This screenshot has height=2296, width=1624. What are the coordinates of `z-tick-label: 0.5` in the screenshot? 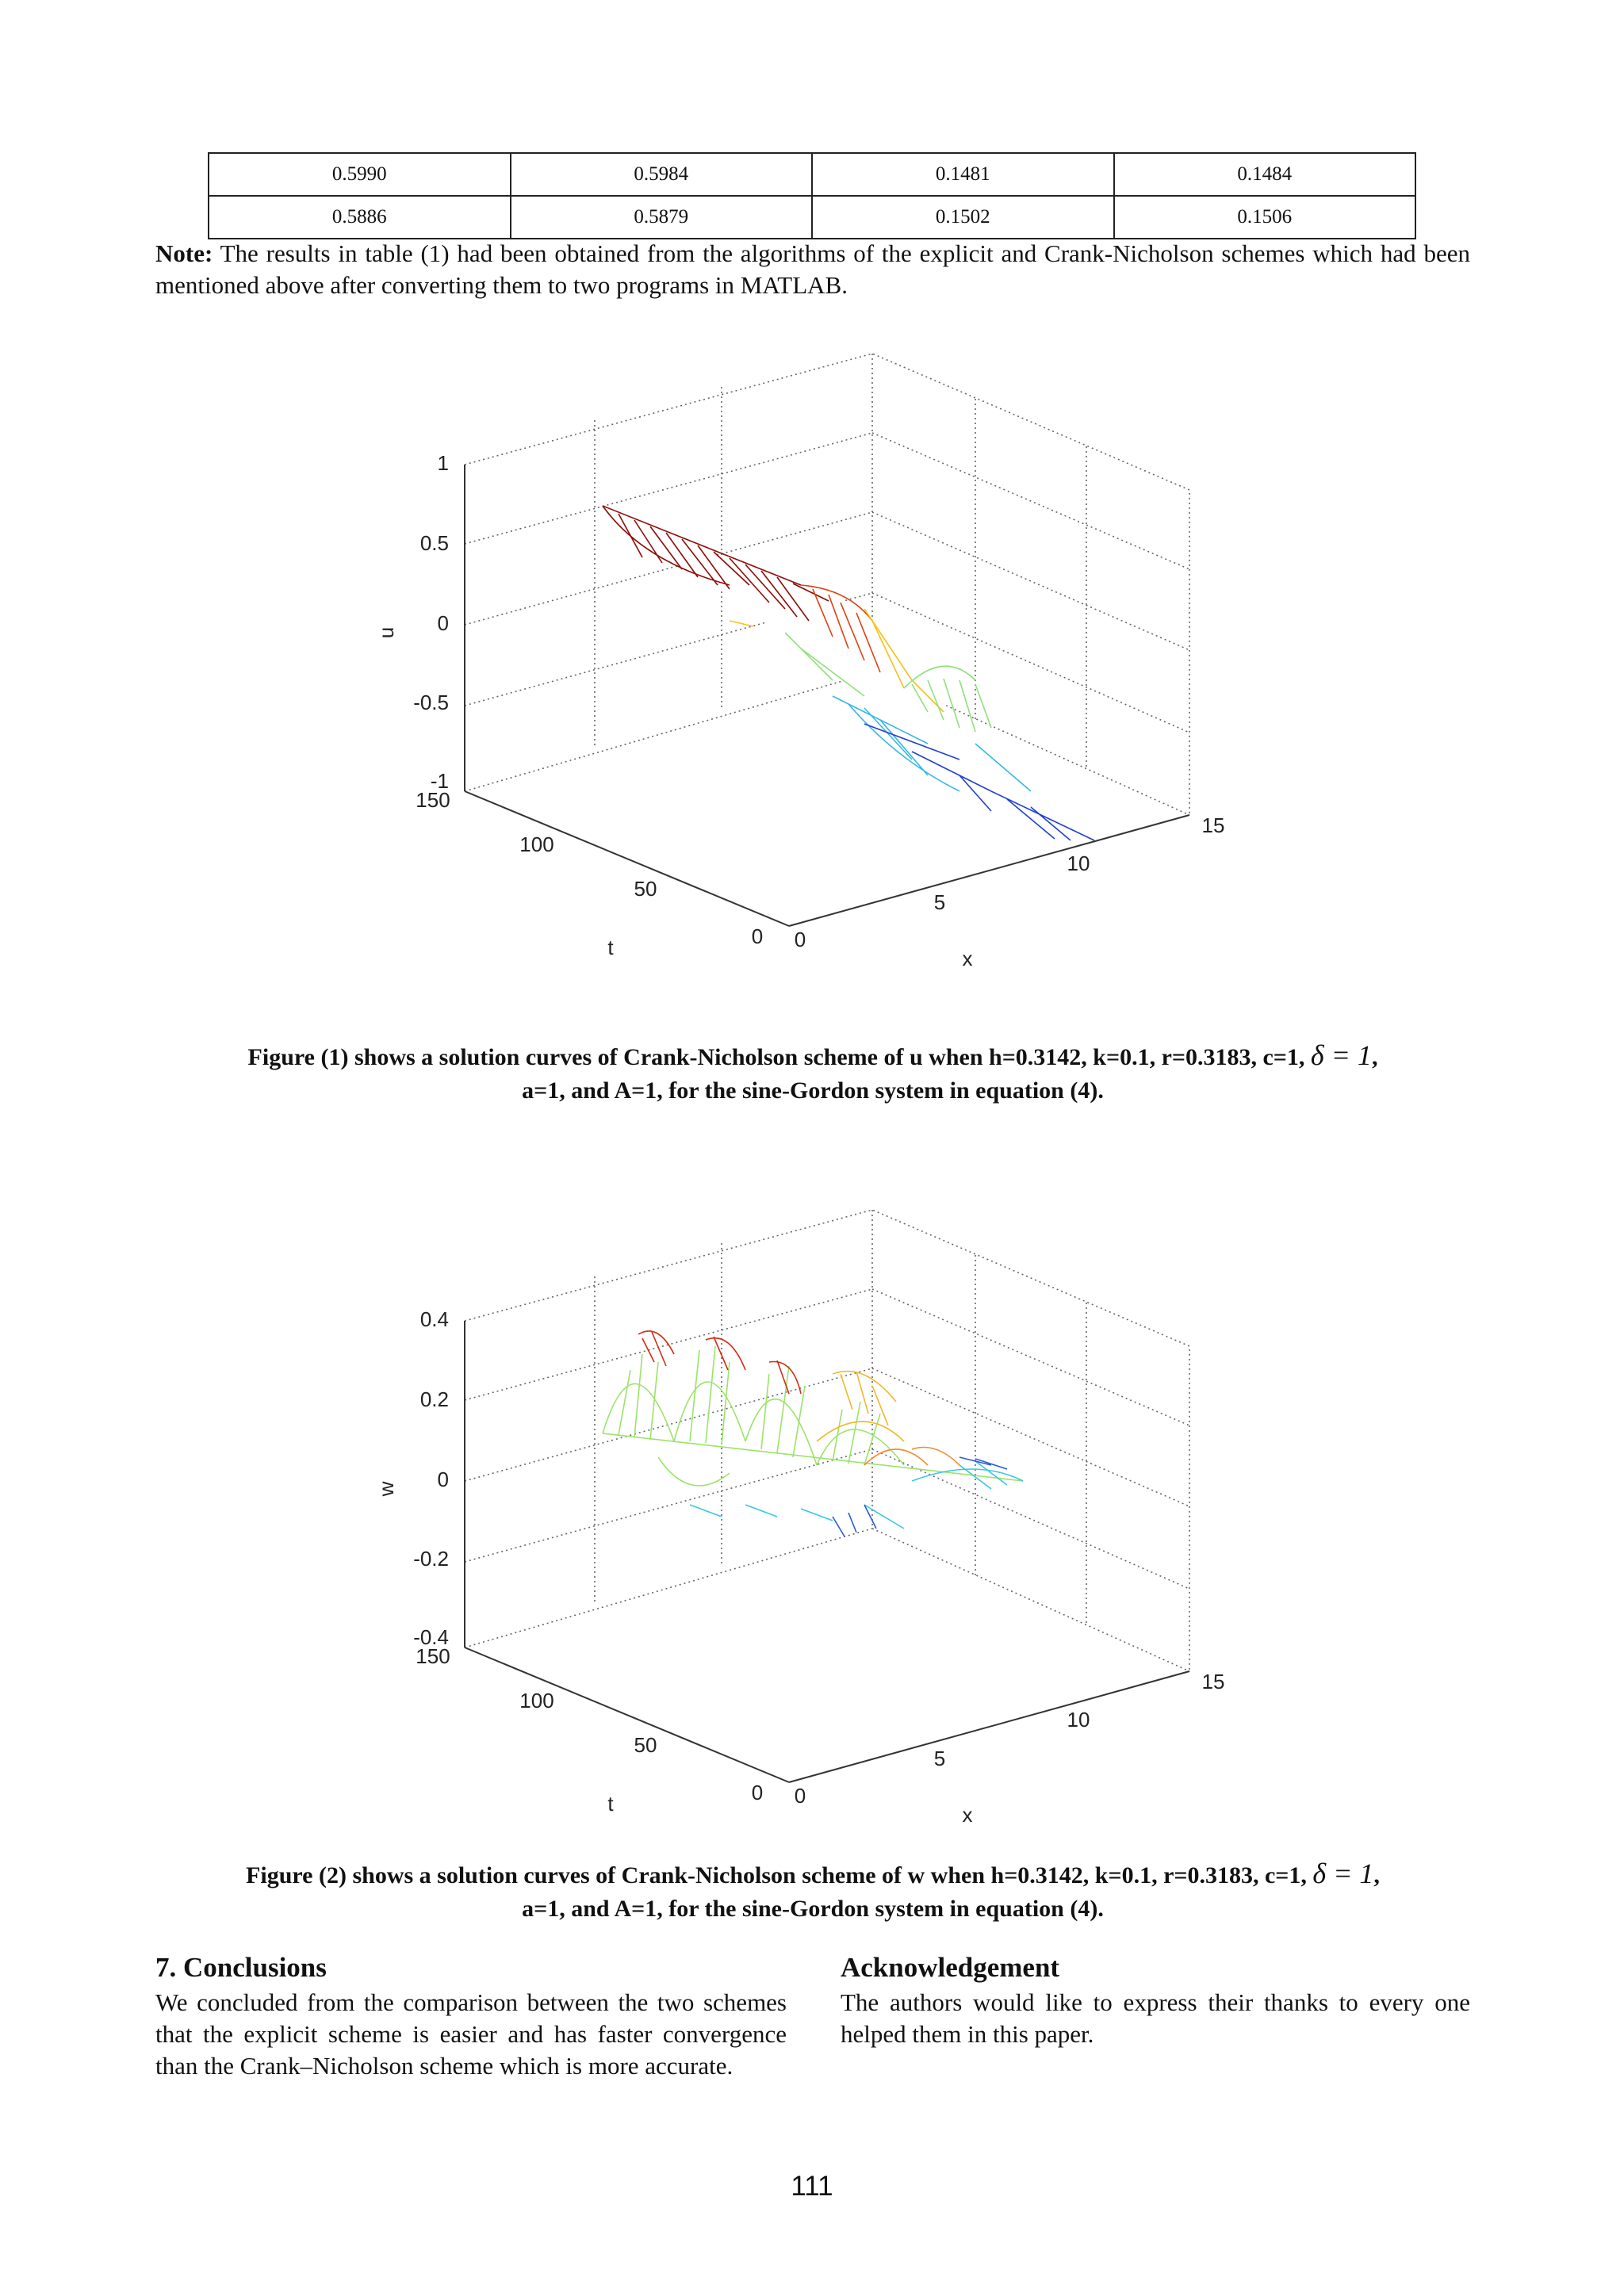 It's located at (434, 543).